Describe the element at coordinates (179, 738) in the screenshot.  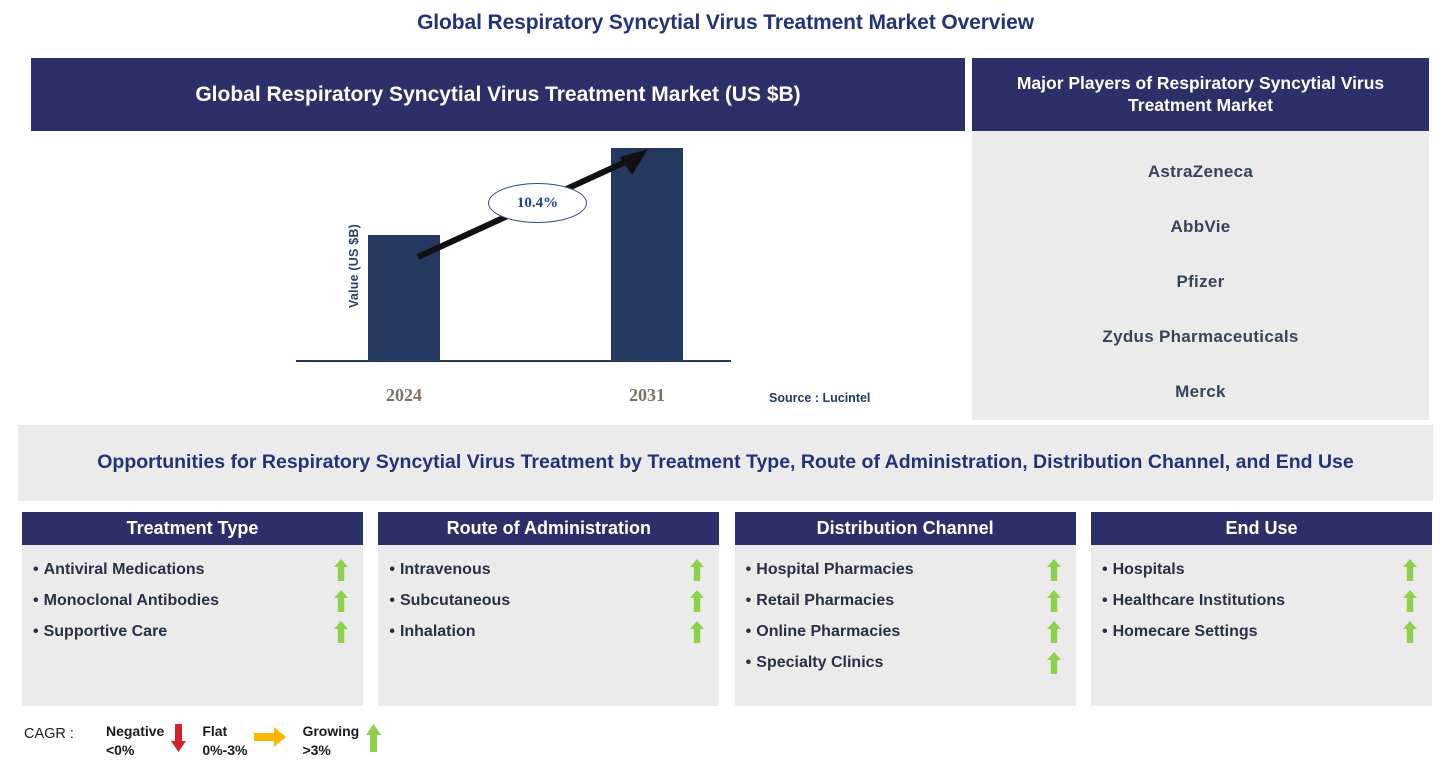
I see `arrow-down-icon` at that location.